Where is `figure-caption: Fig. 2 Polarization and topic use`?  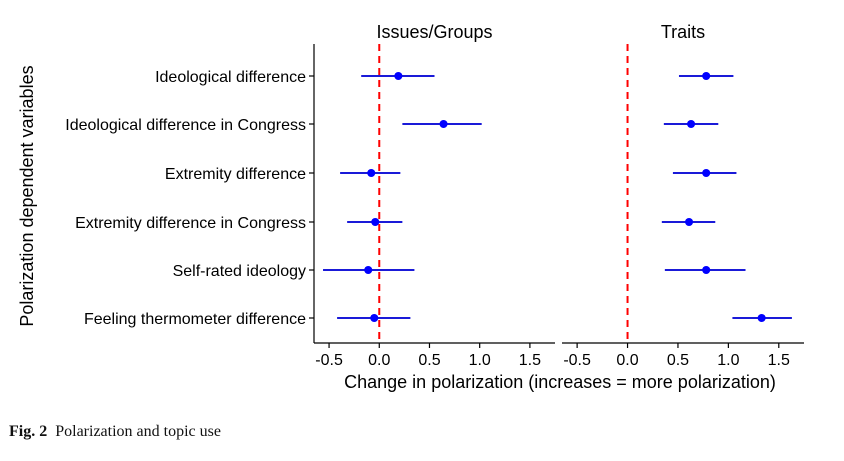
figure-caption: Fig. 2 Polarization and topic use is located at coordinates (115, 432).